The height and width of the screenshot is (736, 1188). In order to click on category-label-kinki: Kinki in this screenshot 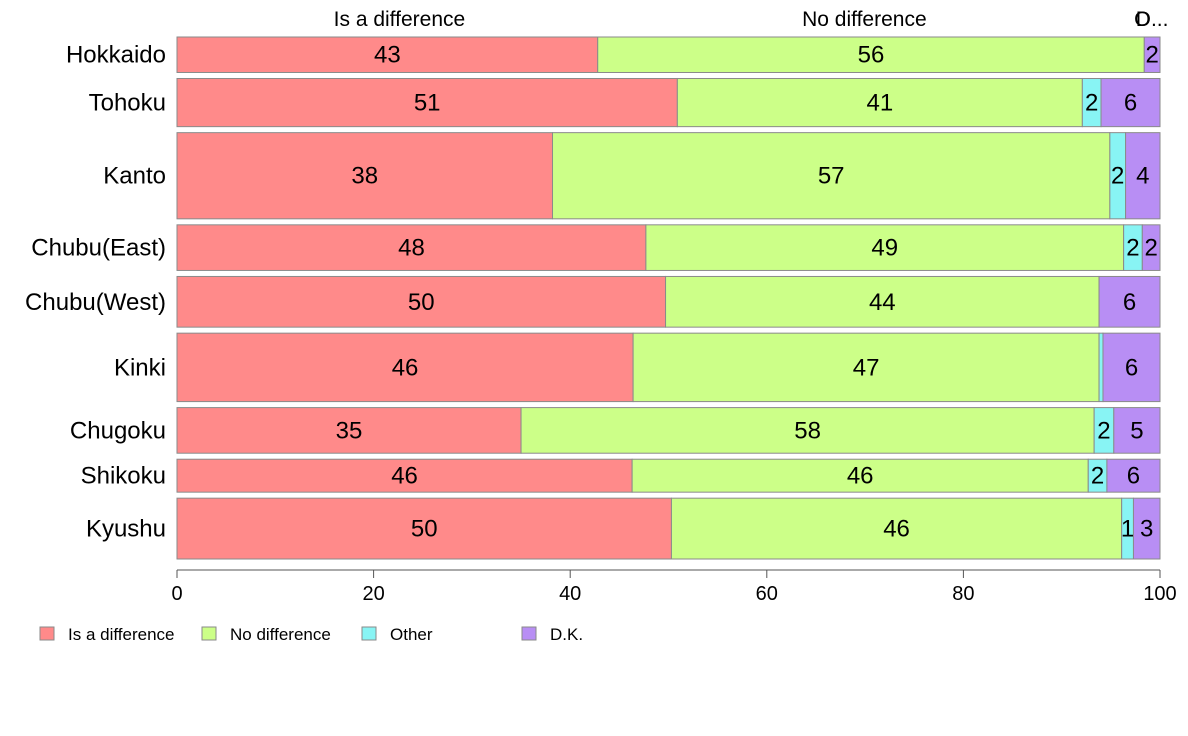, I will do `click(140, 367)`.